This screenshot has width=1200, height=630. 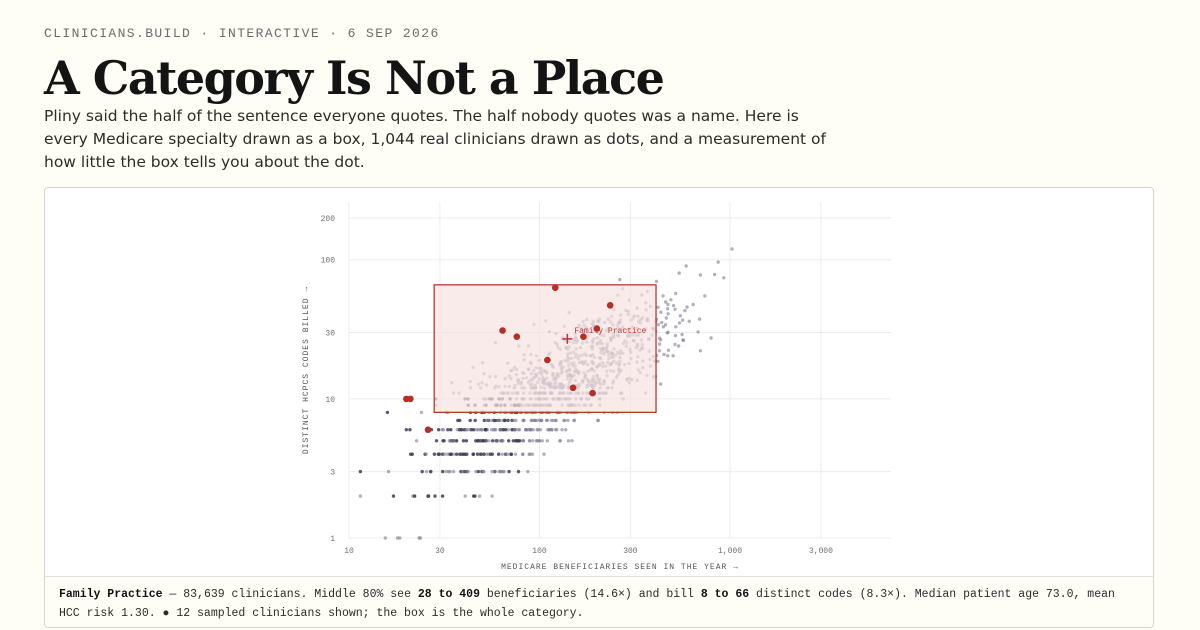 I want to click on median-marker, so click(x=567, y=338).